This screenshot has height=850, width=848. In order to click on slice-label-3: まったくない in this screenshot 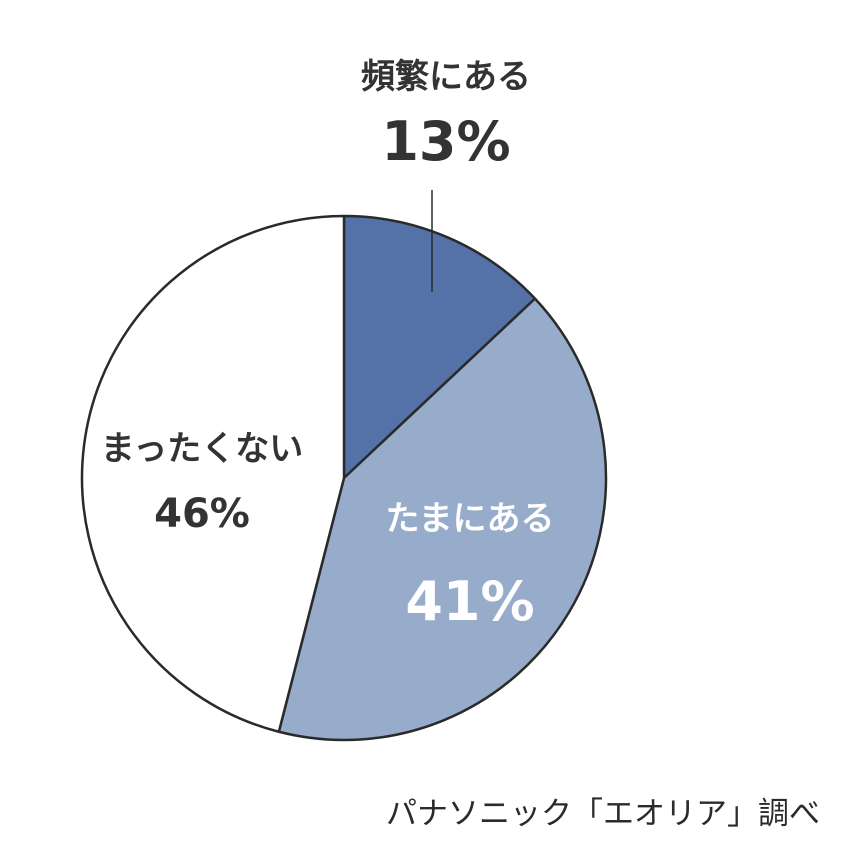, I will do `click(202, 449)`.